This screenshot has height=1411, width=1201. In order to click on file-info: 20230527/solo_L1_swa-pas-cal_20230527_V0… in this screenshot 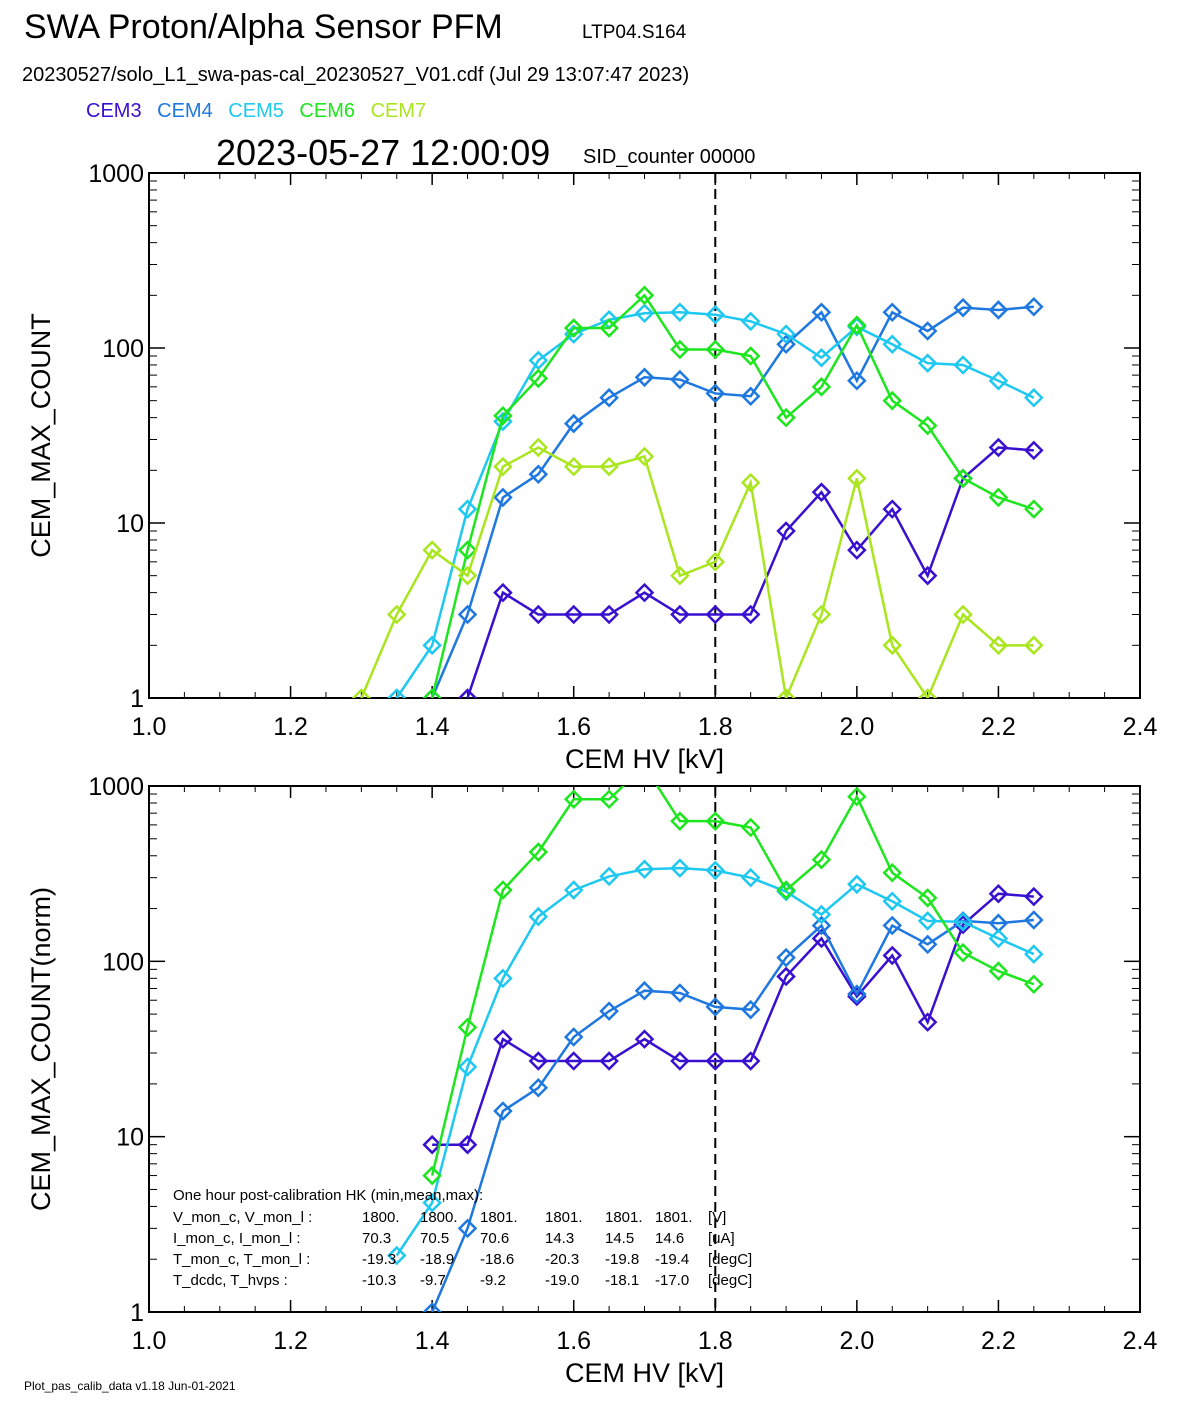, I will do `click(356, 75)`.